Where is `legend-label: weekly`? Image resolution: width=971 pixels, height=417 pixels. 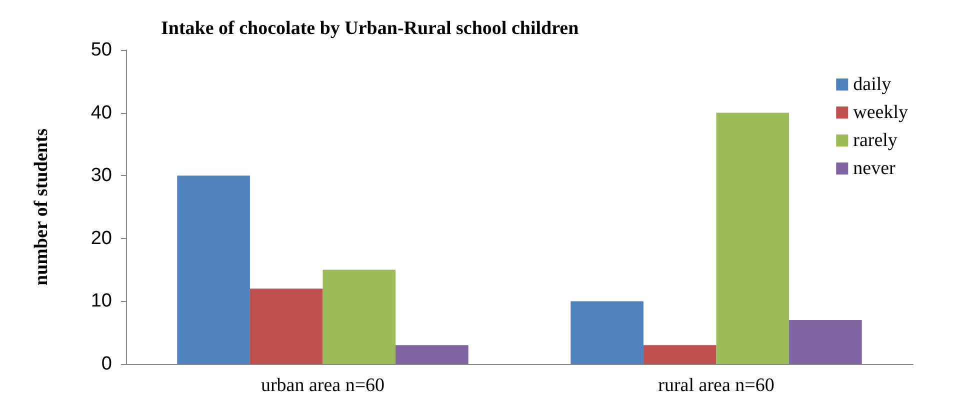
legend-label: weekly is located at coordinates (880, 112).